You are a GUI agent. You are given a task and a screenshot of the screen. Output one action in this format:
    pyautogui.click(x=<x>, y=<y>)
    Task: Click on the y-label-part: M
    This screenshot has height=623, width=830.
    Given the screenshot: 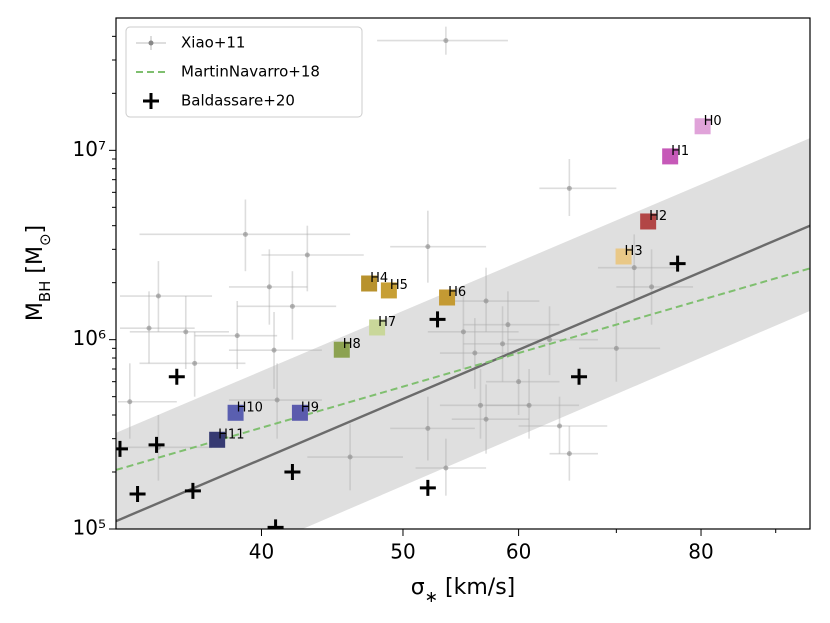 What is the action you would take?
    pyautogui.click(x=35, y=311)
    